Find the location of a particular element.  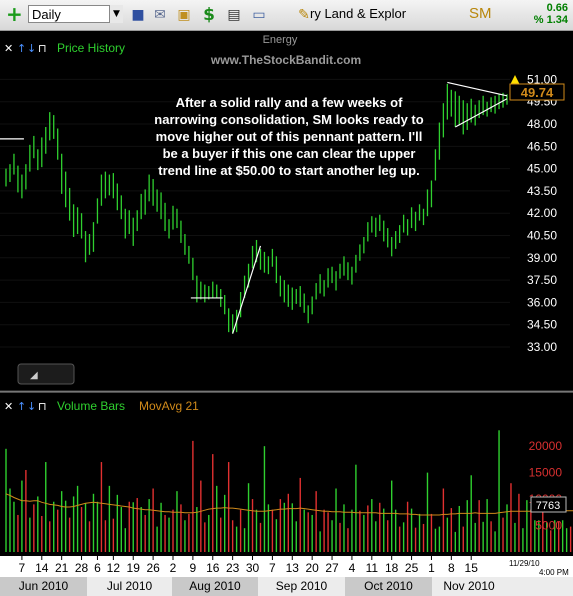

date-tick-label: 2 is located at coordinates (173, 568).